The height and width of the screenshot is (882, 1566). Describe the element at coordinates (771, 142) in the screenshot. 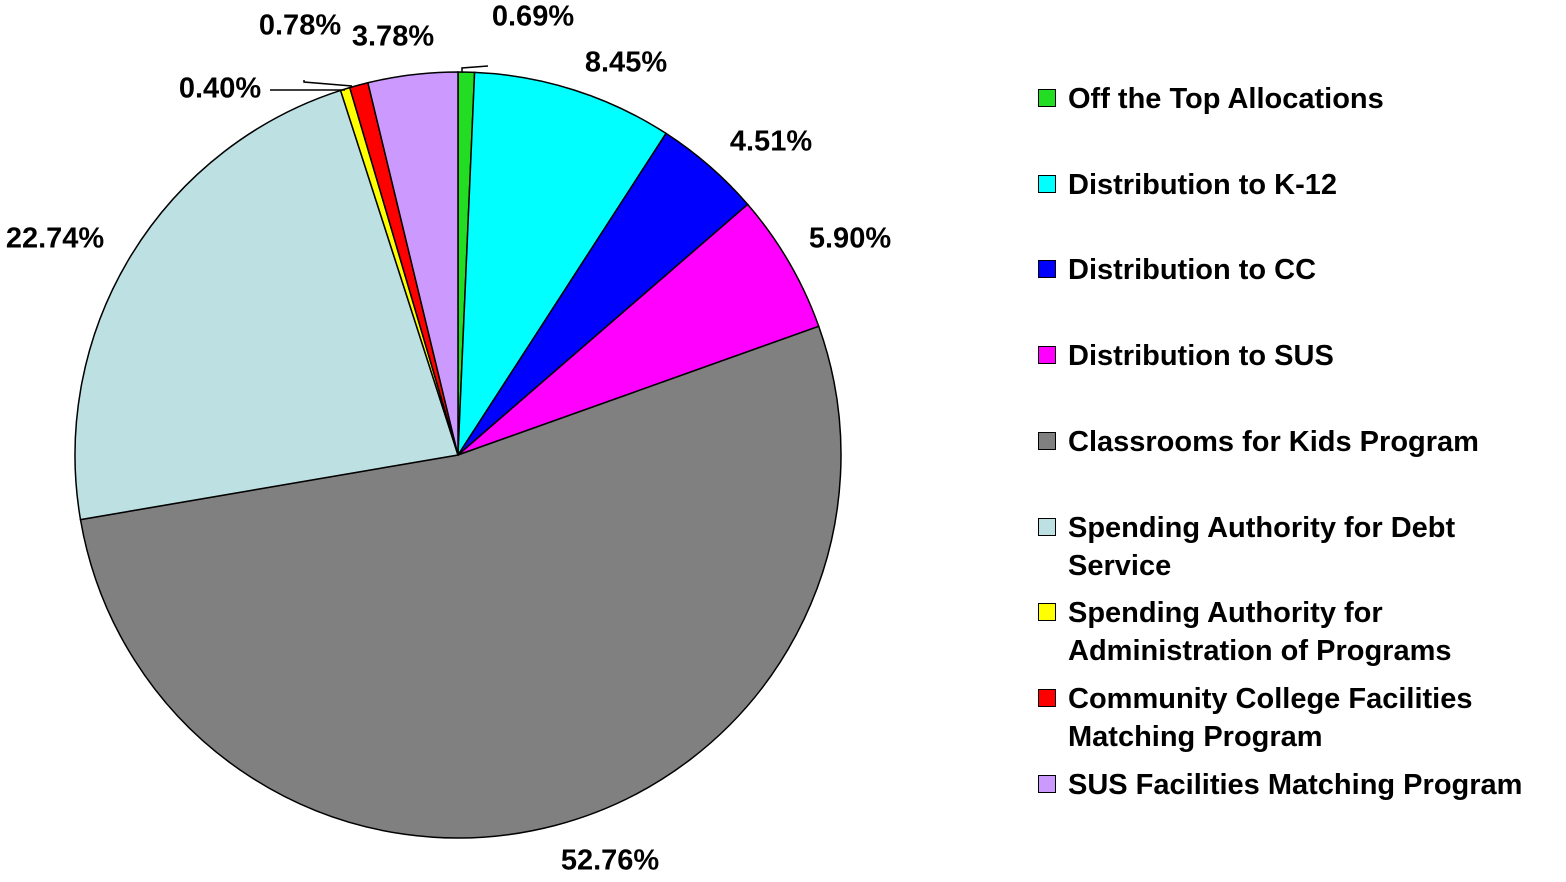

I see `data-label: 4.51%` at that location.